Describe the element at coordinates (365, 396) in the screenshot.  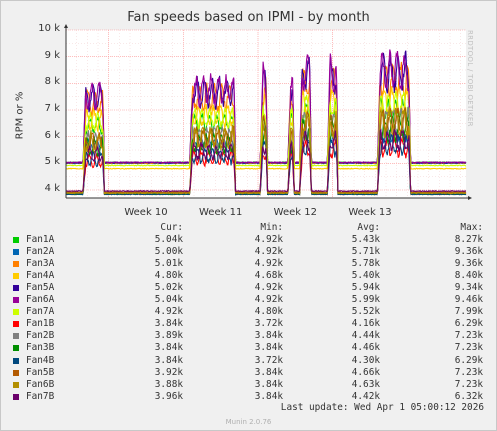
I see `legend-avg-value: 4.42k` at that location.